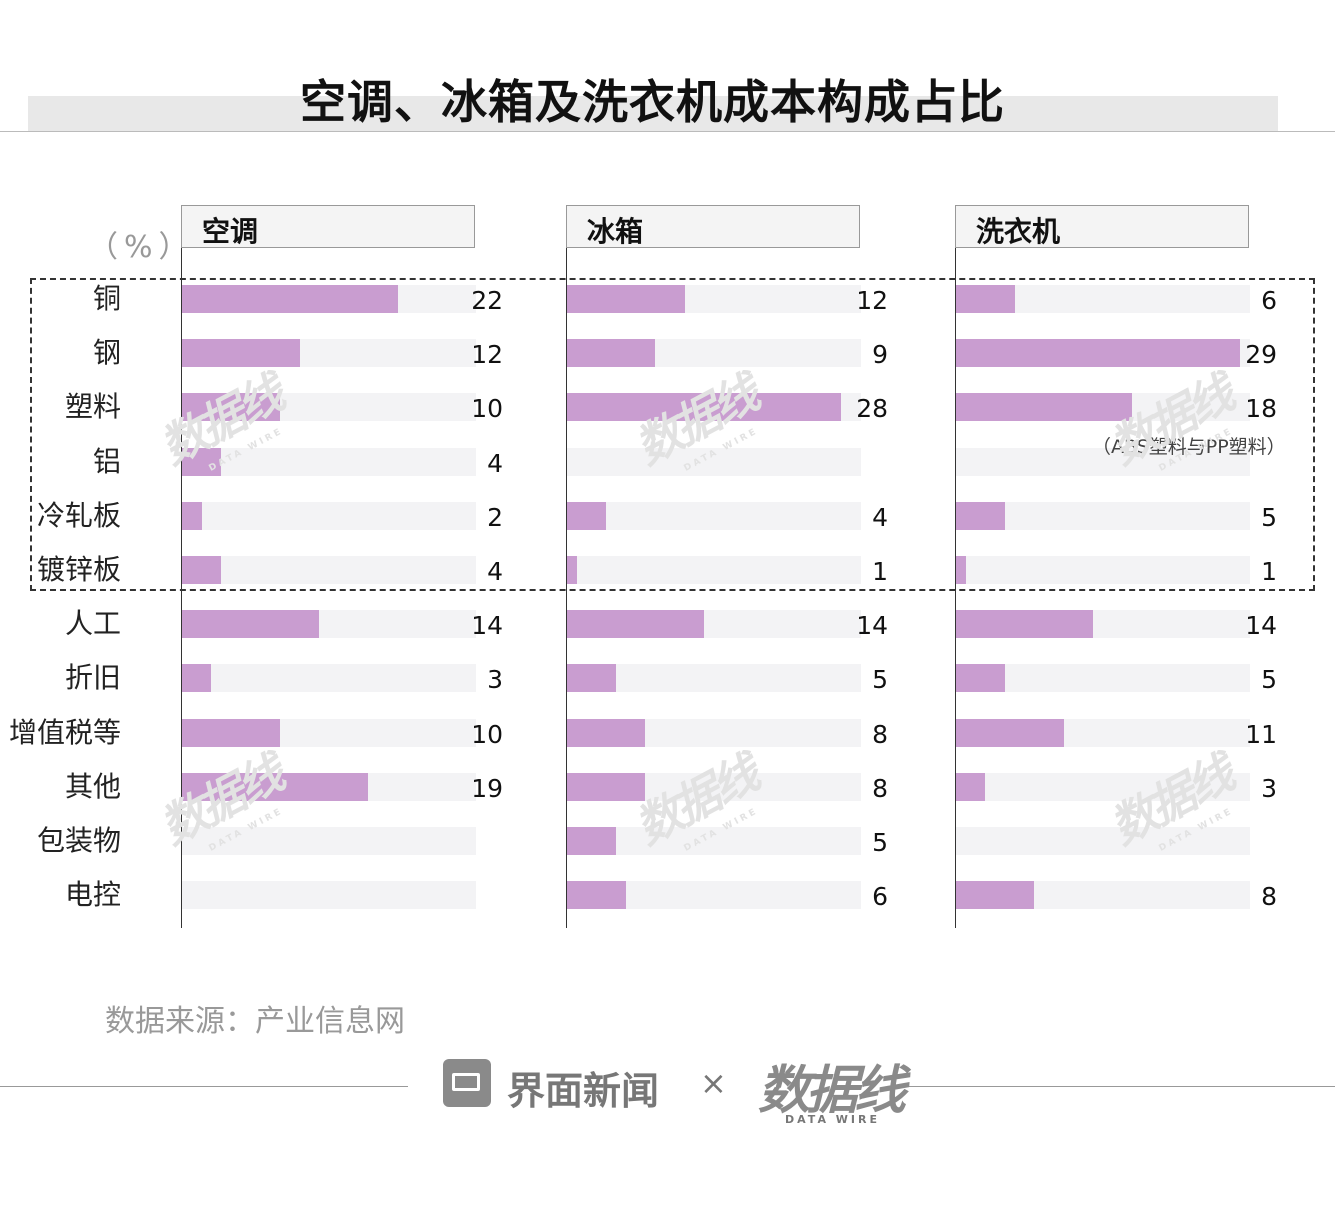 Image resolution: width=1335 pixels, height=1206 pixels. Describe the element at coordinates (495, 680) in the screenshot. I see `data-label: 3` at that location.